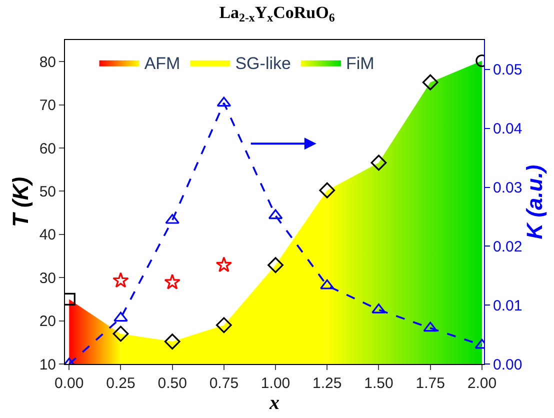 The image size is (554, 418). Describe the element at coordinates (507, 129) in the screenshot. I see `y2-tick-label: 0.04` at that location.